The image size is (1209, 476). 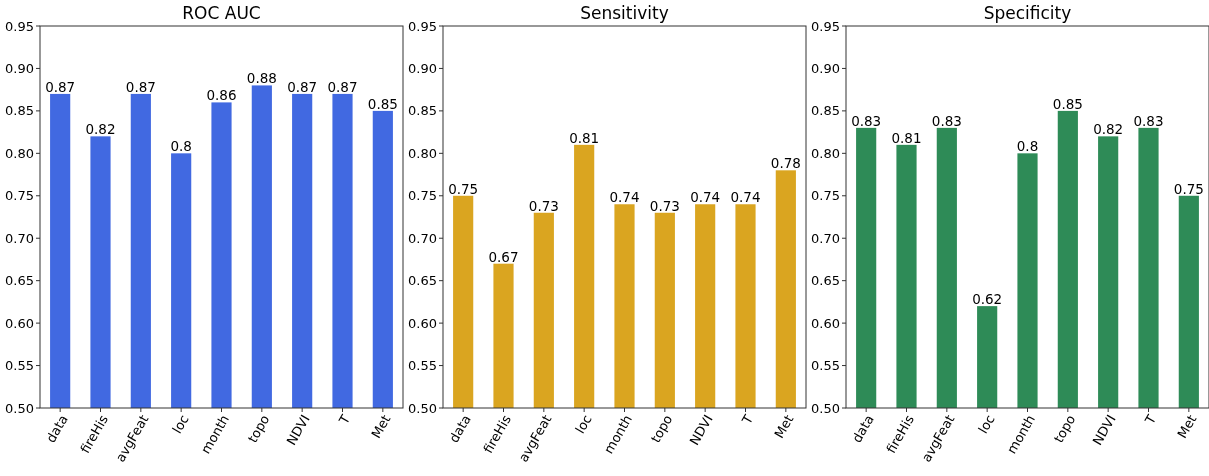 What do you see at coordinates (624, 13) in the screenshot?
I see `chart-title: Sensitivity` at bounding box center [624, 13].